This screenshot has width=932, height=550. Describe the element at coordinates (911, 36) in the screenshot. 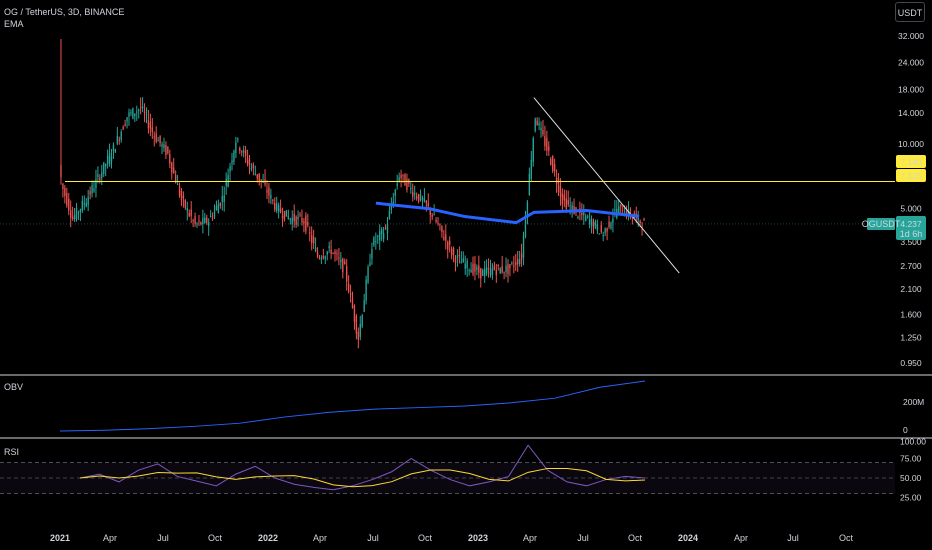

I see `price-tick-label: 32.000` at that location.